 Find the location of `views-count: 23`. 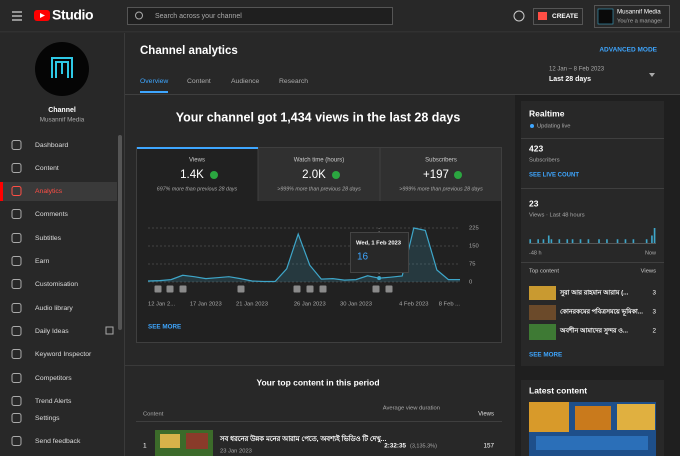

views-count: 23 is located at coordinates (534, 203).